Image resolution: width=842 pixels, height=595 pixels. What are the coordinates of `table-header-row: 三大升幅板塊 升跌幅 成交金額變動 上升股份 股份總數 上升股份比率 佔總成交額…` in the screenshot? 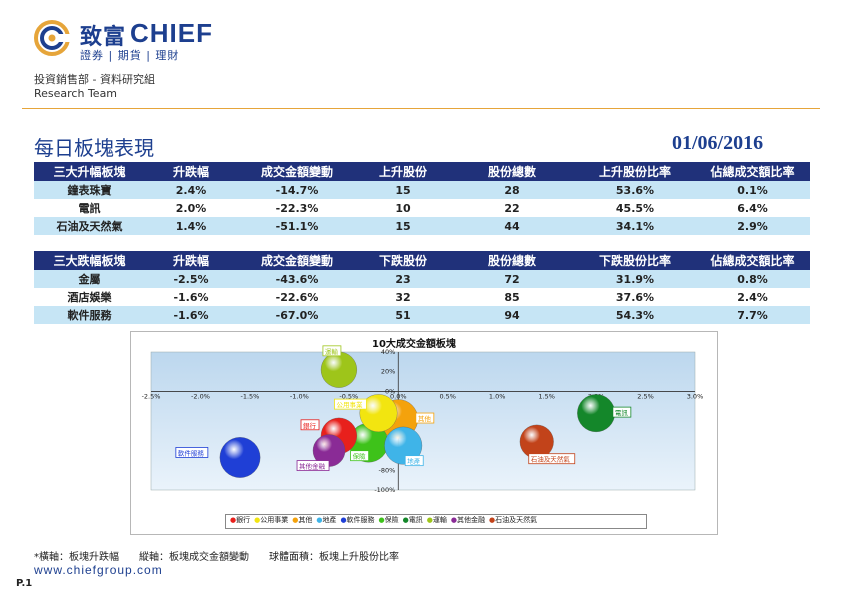 It's located at (422, 171).